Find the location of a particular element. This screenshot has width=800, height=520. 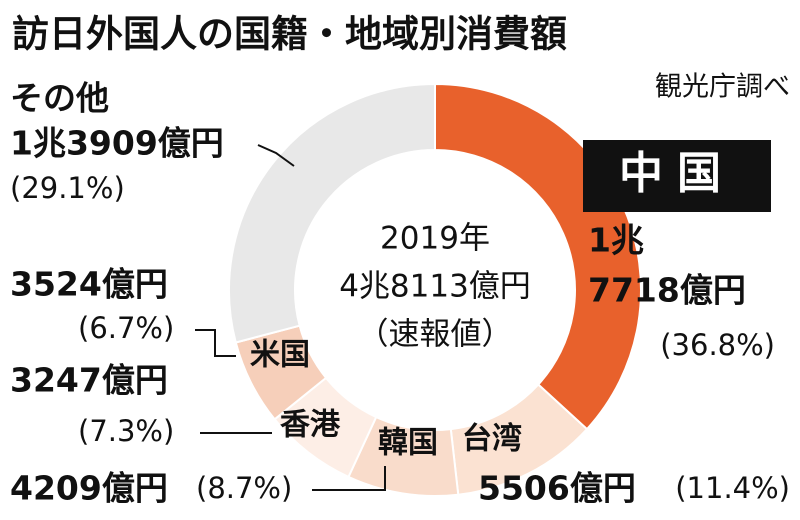

amount-label: 3524億円 is located at coordinates (89, 284).